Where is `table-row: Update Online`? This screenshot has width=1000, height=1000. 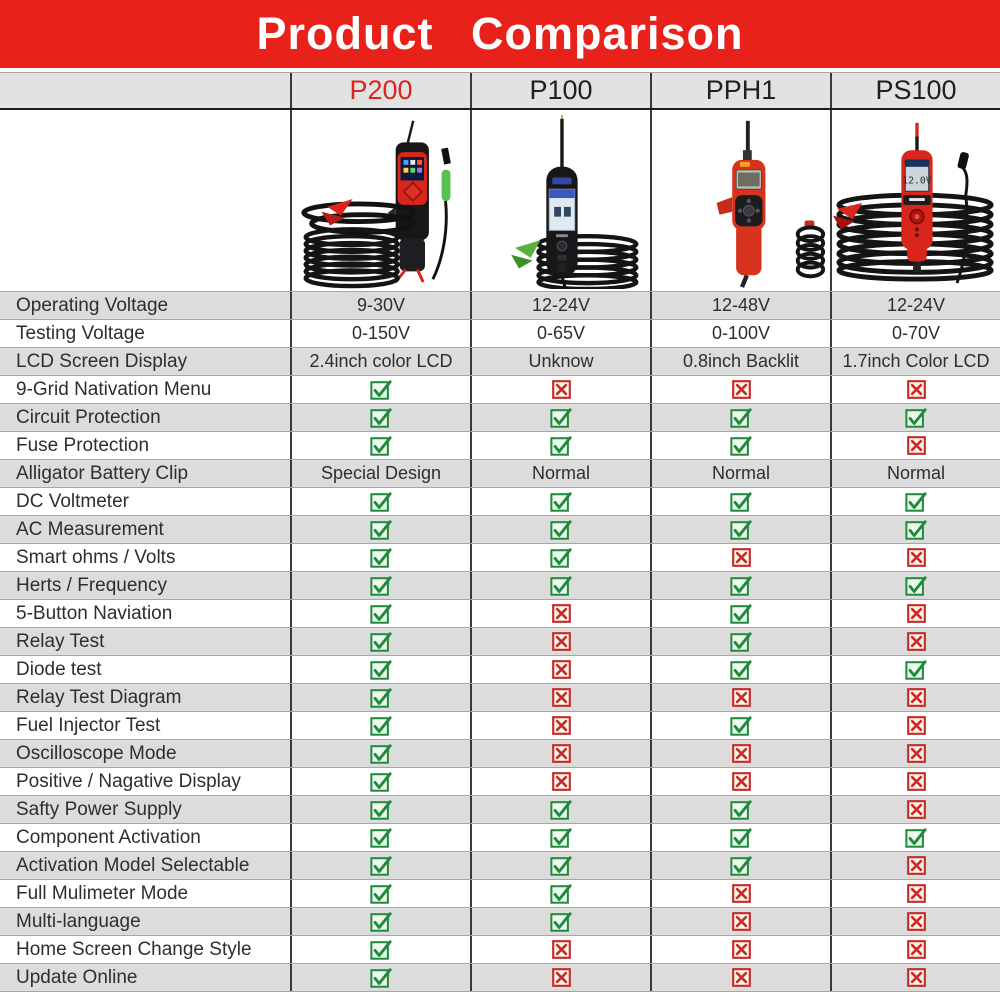 table-row: Update Online is located at coordinates (500, 978).